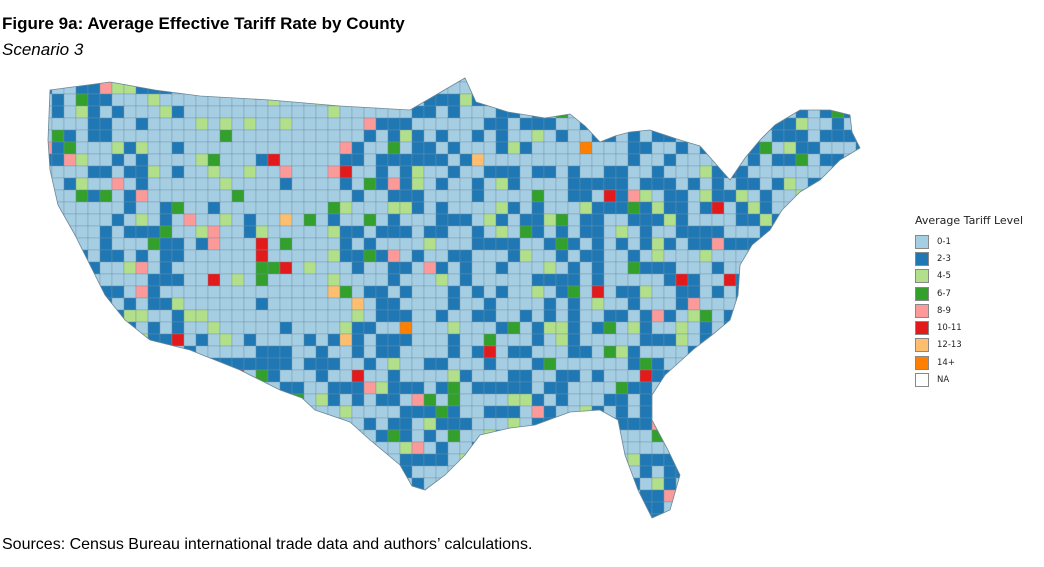 The height and width of the screenshot is (567, 1044). Describe the element at coordinates (922, 362) in the screenshot. I see `legend-swatch` at that location.